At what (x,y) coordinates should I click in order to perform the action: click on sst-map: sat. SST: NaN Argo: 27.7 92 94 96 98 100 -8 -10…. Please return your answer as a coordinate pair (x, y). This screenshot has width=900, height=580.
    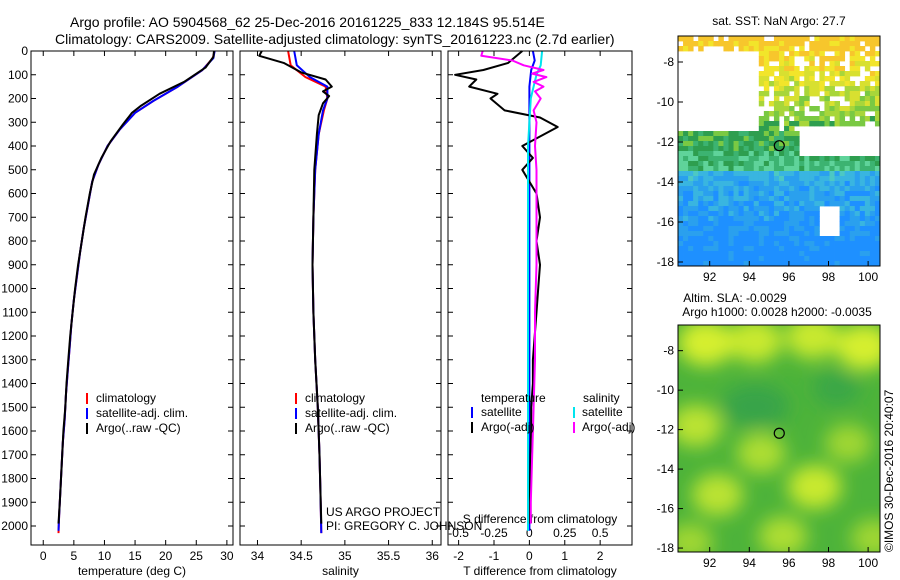
    Looking at the image, I should click on (769, 149).